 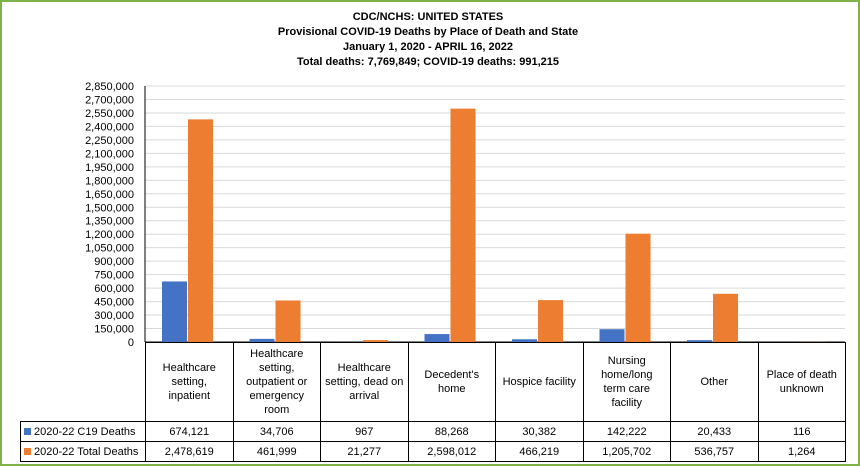 What do you see at coordinates (109, 127) in the screenshot?
I see `y-tick-label: 2,400,000` at bounding box center [109, 127].